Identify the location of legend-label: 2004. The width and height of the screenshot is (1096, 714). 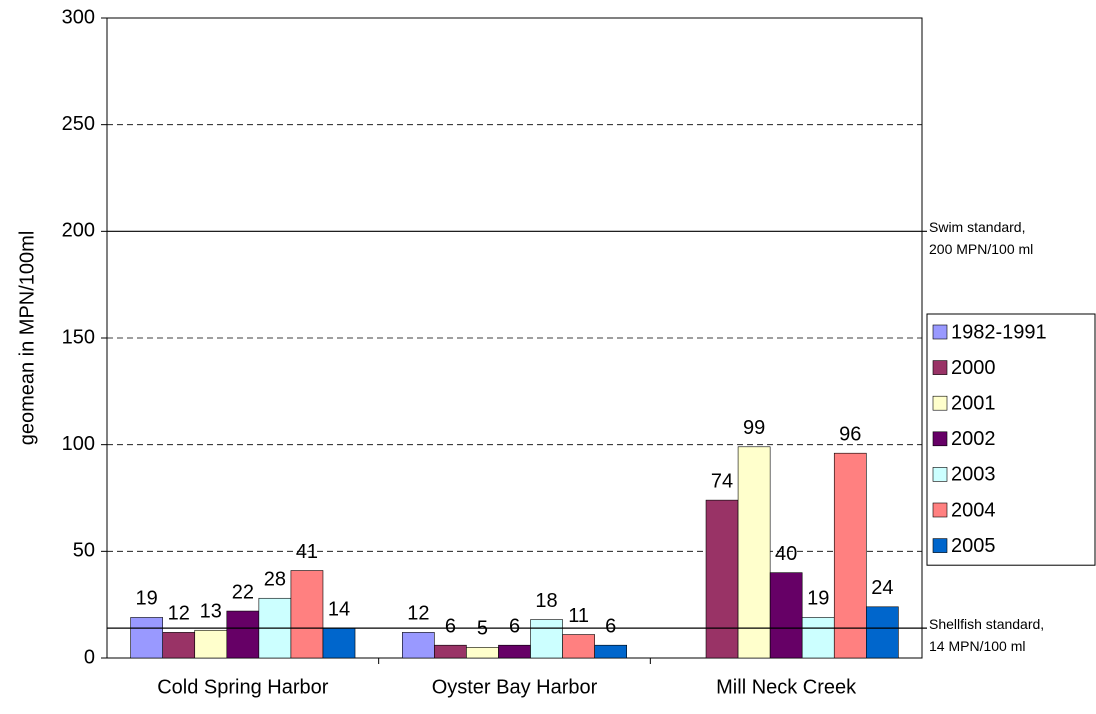
(973, 510).